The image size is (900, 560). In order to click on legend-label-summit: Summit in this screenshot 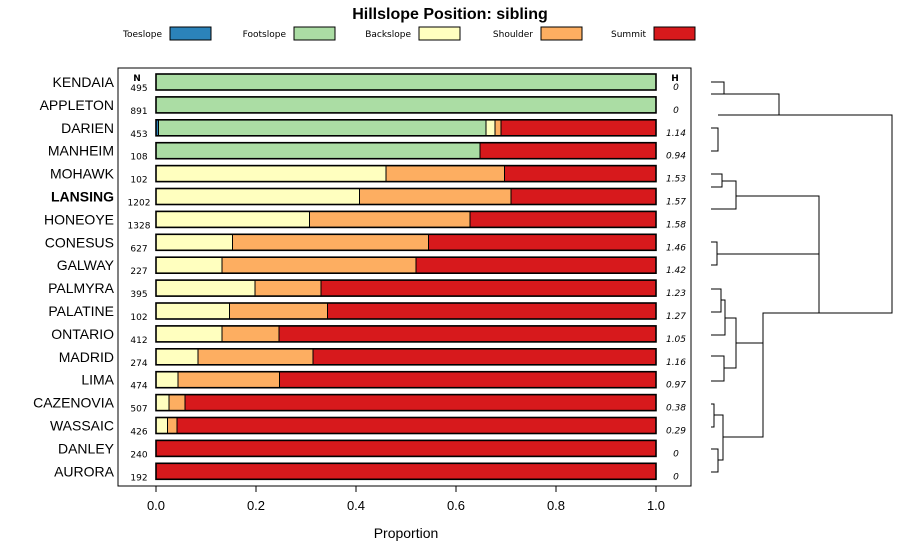, I will do `click(628, 35)`.